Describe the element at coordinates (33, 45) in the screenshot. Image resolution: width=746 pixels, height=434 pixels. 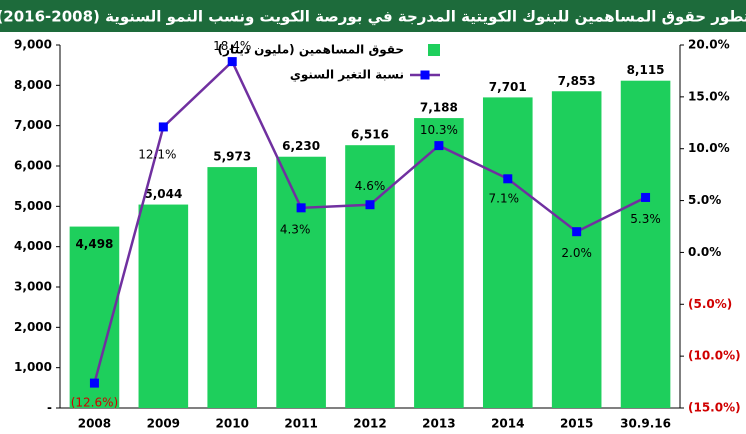
I see `y-tick-label: 9,000` at that location.